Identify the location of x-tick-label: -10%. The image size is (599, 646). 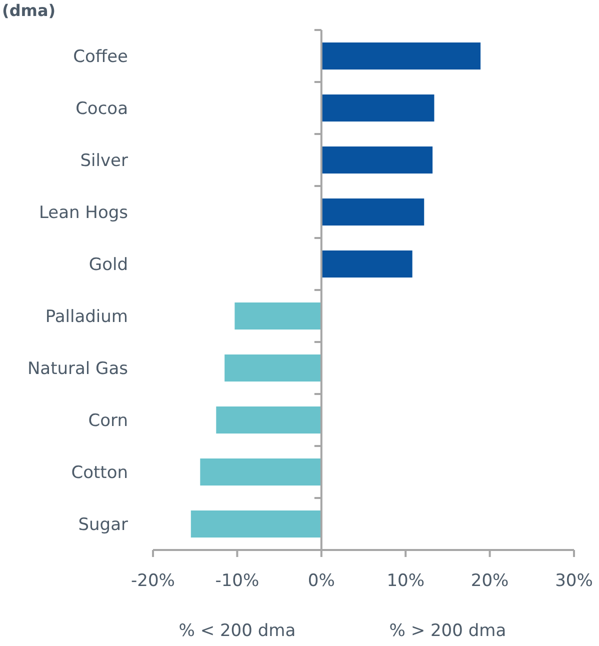
(237, 581).